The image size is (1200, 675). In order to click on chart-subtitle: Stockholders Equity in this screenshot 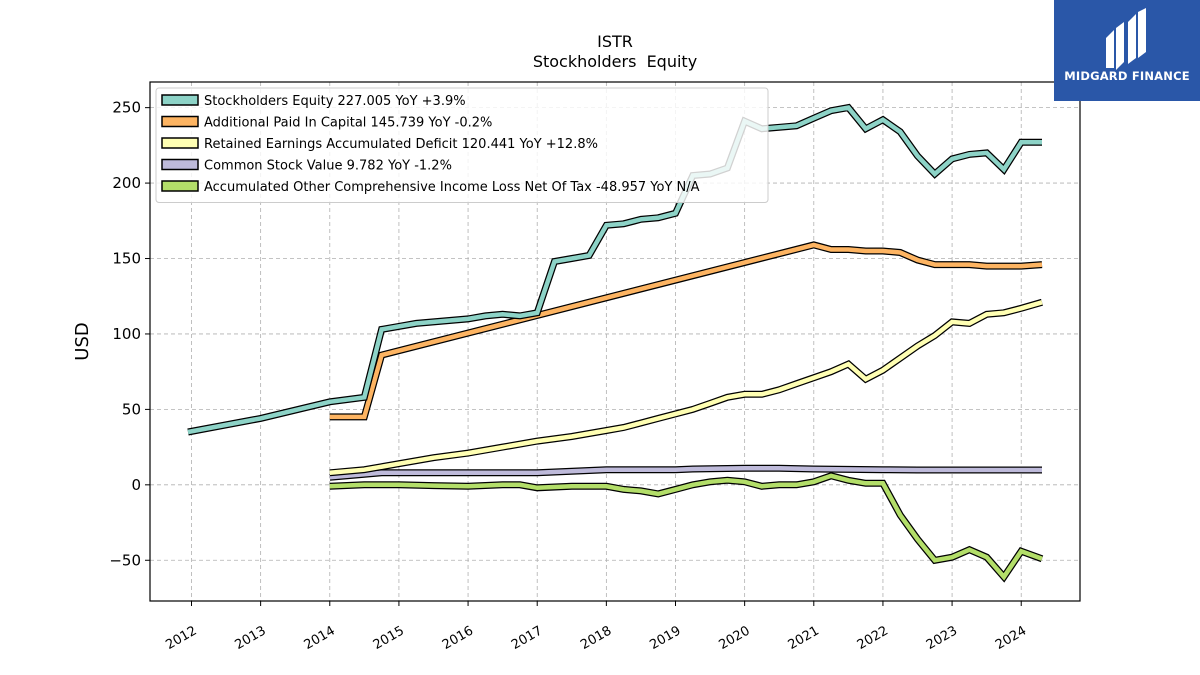, I will do `click(615, 61)`.